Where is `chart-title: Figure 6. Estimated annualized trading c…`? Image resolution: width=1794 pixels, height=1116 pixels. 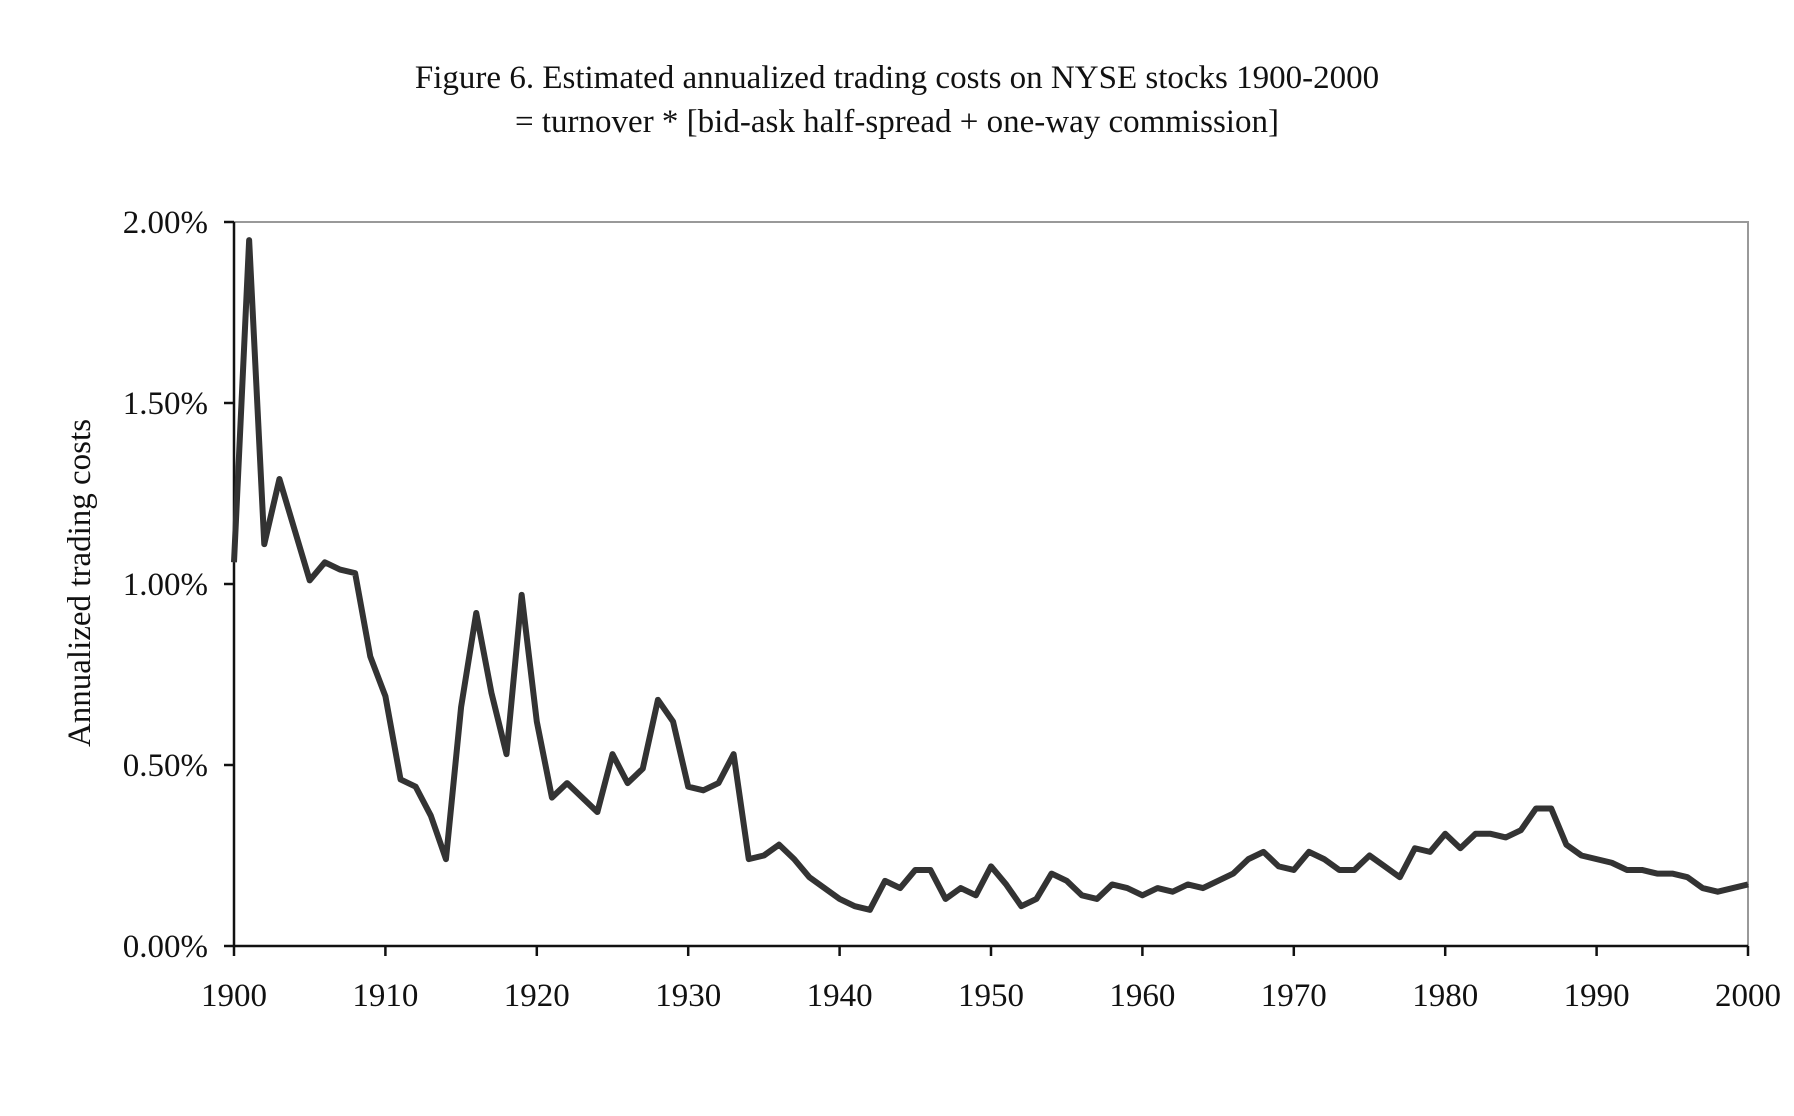 chart-title: Figure 6. Estimated annualized trading c… is located at coordinates (897, 78).